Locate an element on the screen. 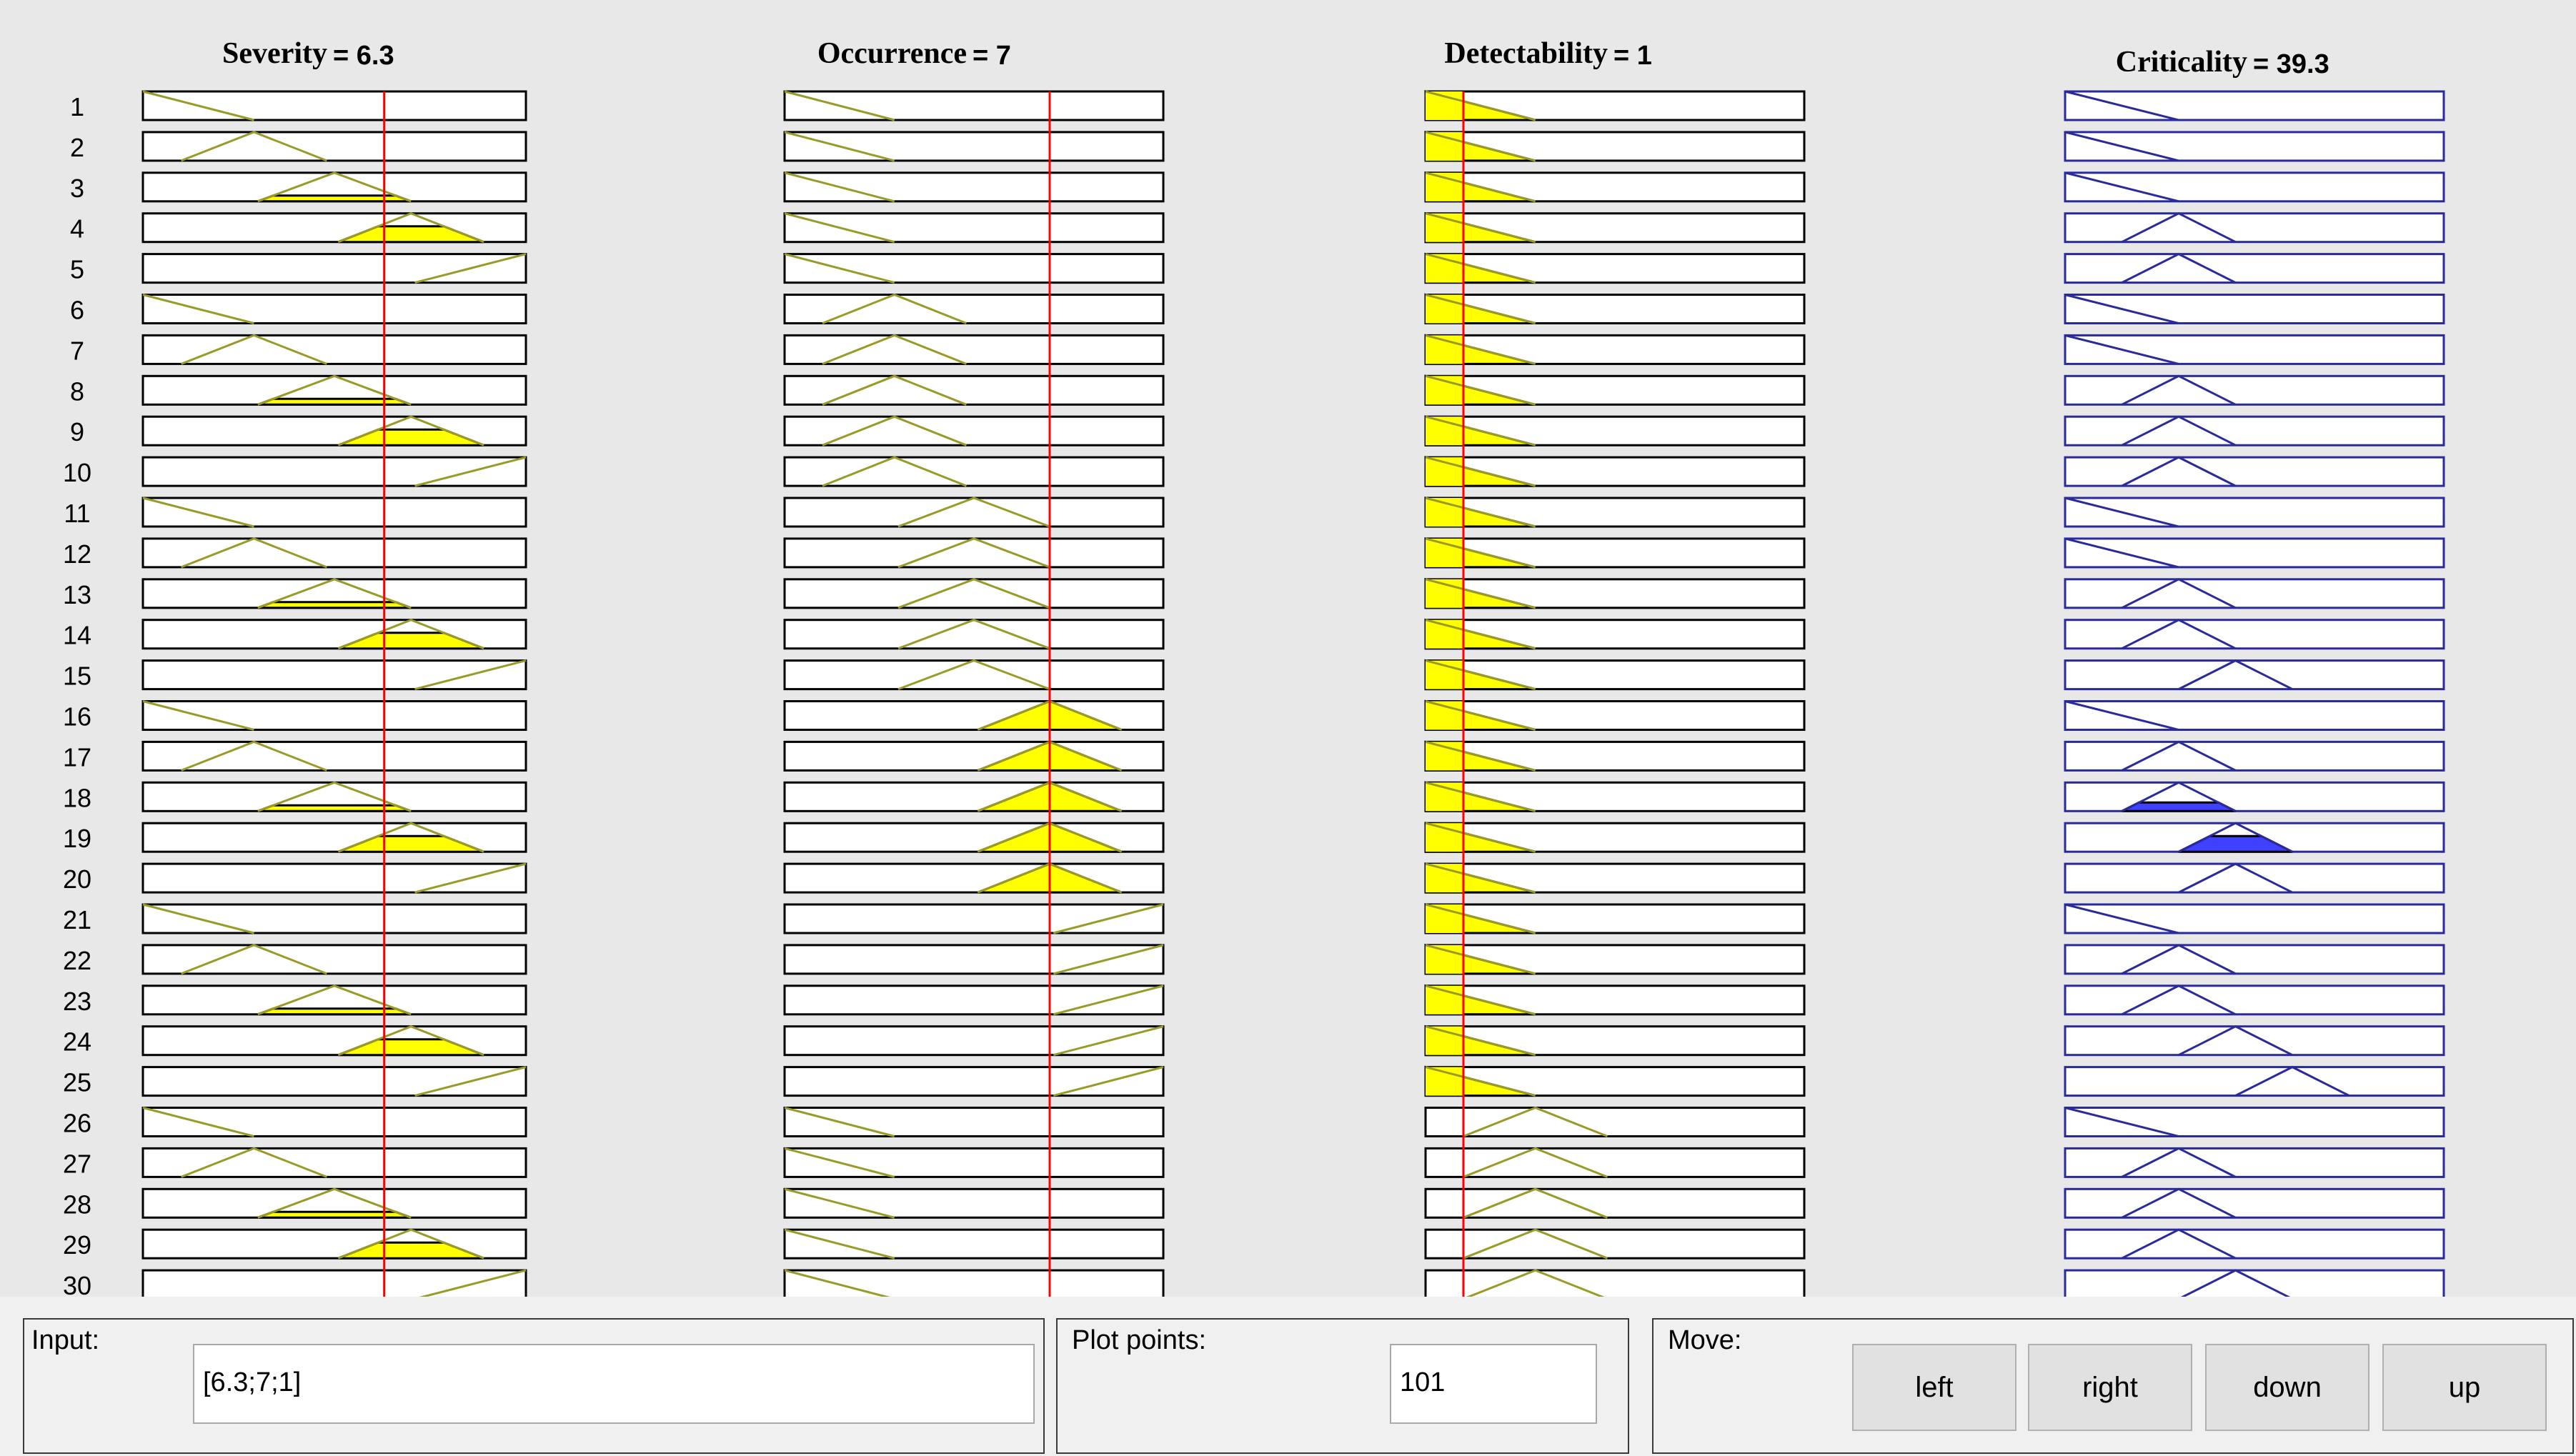 The image size is (2576, 1456). rule-number: 22 is located at coordinates (77, 961).